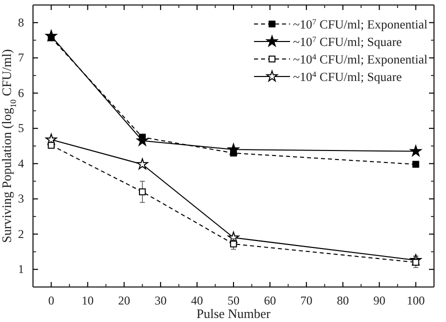 Image resolution: width=446 pixels, height=322 pixels. What do you see at coordinates (347, 41) in the screenshot?
I see `legend-label: ~10$^{7}$ CFU/ml; Square` at bounding box center [347, 41].